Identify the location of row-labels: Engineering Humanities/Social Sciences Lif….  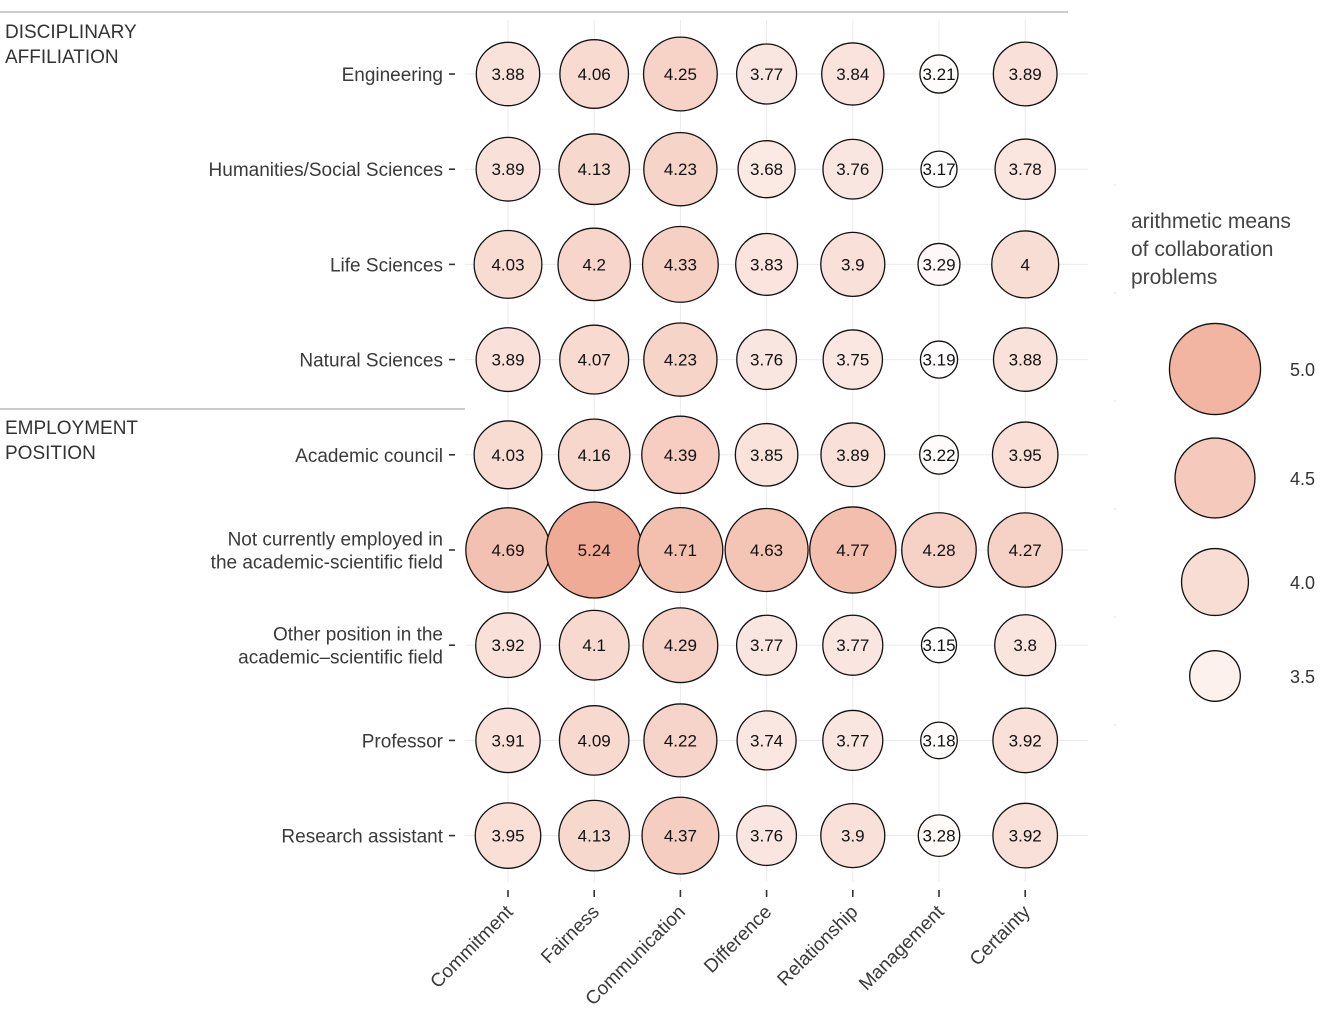
(332, 456).